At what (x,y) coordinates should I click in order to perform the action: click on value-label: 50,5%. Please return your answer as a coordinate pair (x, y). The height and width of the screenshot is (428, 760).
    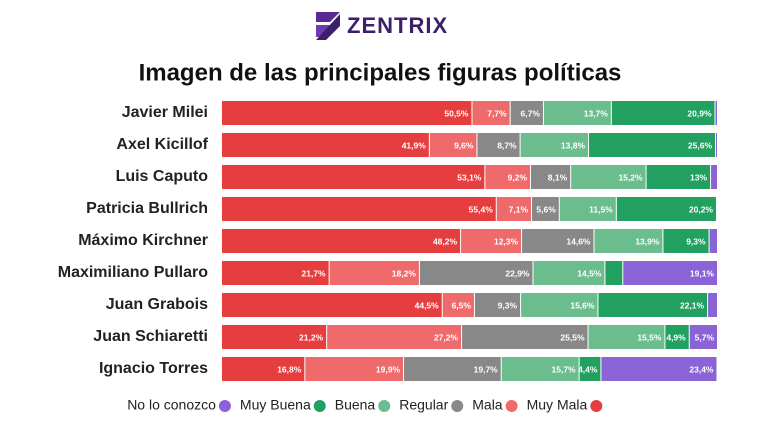
    Looking at the image, I should click on (456, 113).